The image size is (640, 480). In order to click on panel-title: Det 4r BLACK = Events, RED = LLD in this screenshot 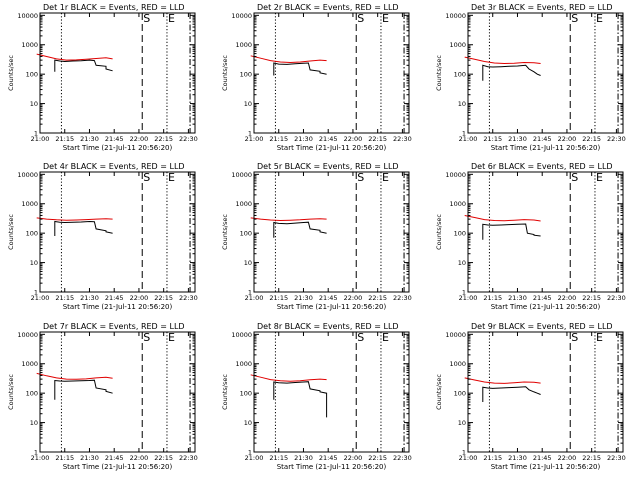, I will do `click(114, 166)`.